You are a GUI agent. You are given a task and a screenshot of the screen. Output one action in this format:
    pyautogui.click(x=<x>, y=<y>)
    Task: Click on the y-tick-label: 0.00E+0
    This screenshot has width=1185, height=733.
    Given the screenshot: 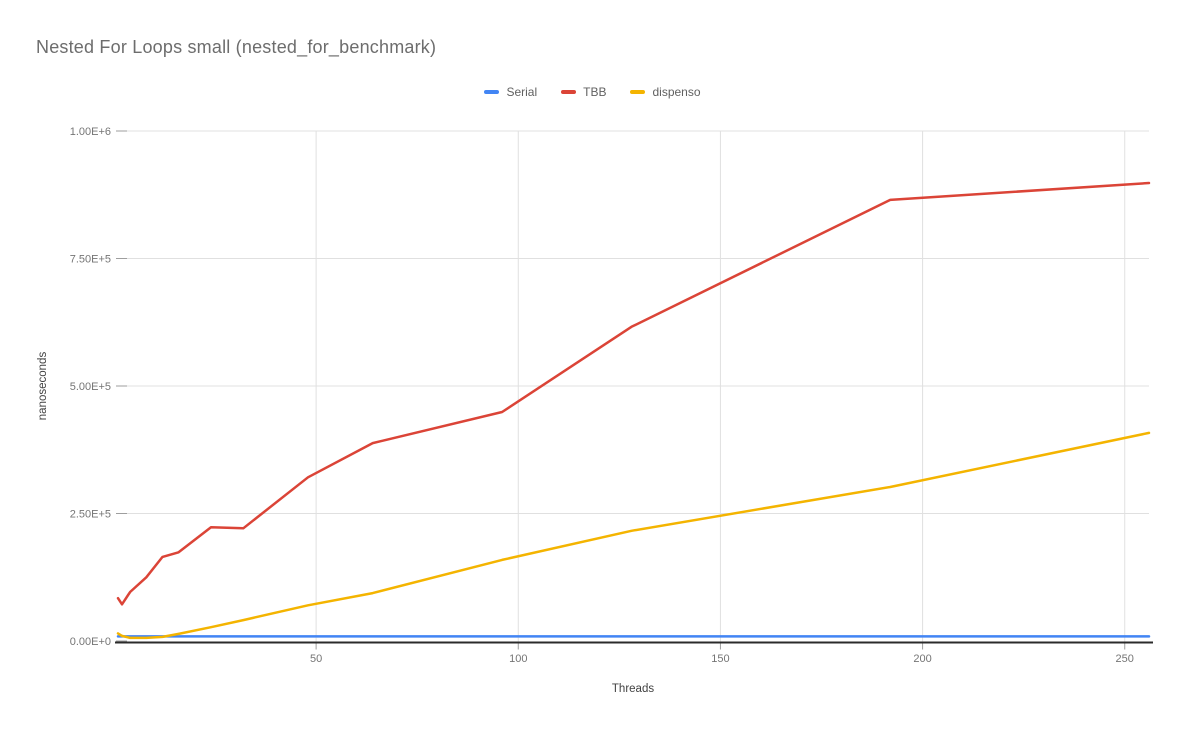 What is the action you would take?
    pyautogui.click(x=90, y=642)
    